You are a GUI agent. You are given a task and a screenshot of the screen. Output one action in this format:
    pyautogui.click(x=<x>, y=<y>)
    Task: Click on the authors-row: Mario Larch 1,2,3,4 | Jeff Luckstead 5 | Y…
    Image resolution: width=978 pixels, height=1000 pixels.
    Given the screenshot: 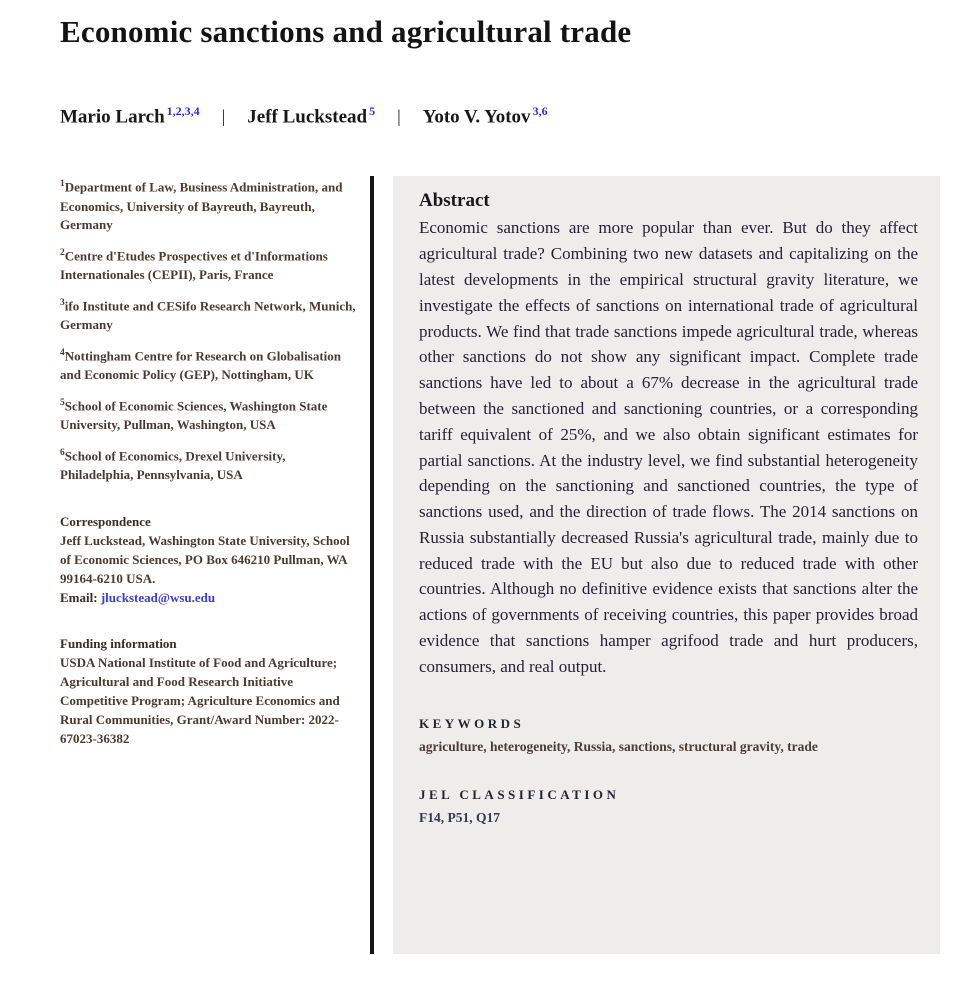 What is the action you would take?
    pyautogui.click(x=500, y=116)
    